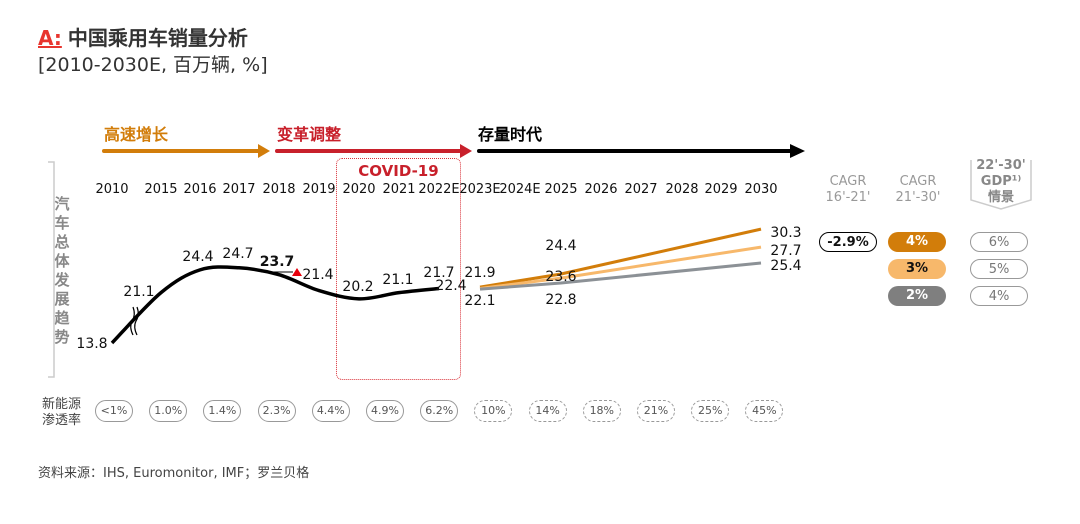 Image resolution: width=1080 pixels, height=524 pixels. Describe the element at coordinates (1000, 197) in the screenshot. I see `gdp-header-line3: 情景` at that location.